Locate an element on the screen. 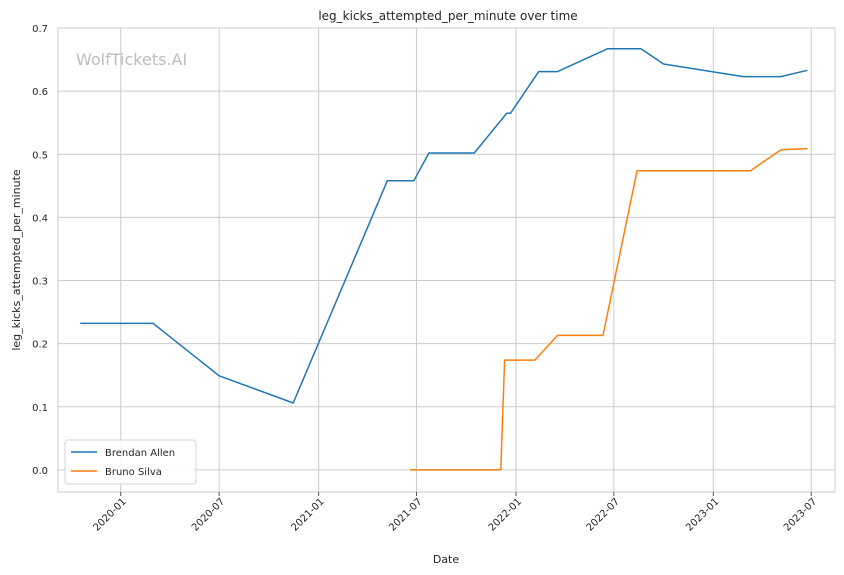 The width and height of the screenshot is (844, 575). y-tick-label: 0.4 is located at coordinates (40, 218).